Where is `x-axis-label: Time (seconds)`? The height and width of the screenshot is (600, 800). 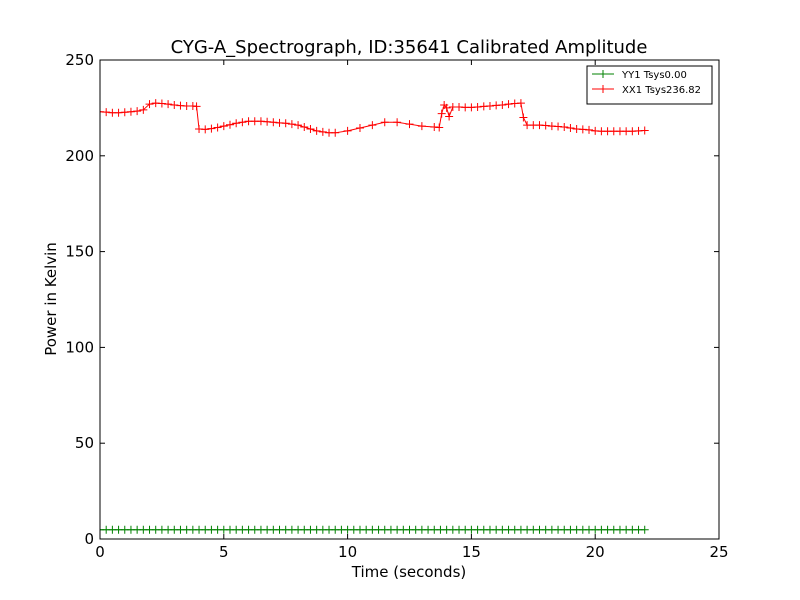 x-axis-label: Time (seconds) is located at coordinates (409, 572).